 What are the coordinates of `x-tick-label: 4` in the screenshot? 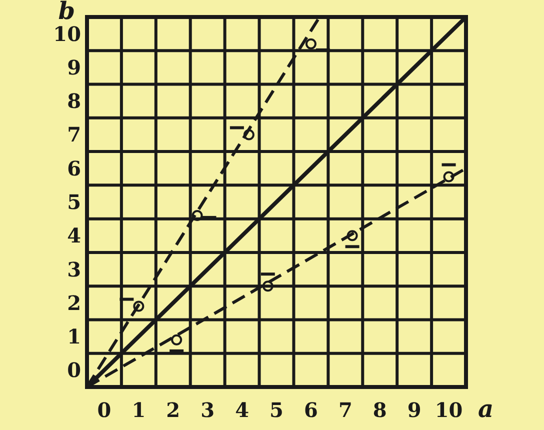 It's located at (242, 410).